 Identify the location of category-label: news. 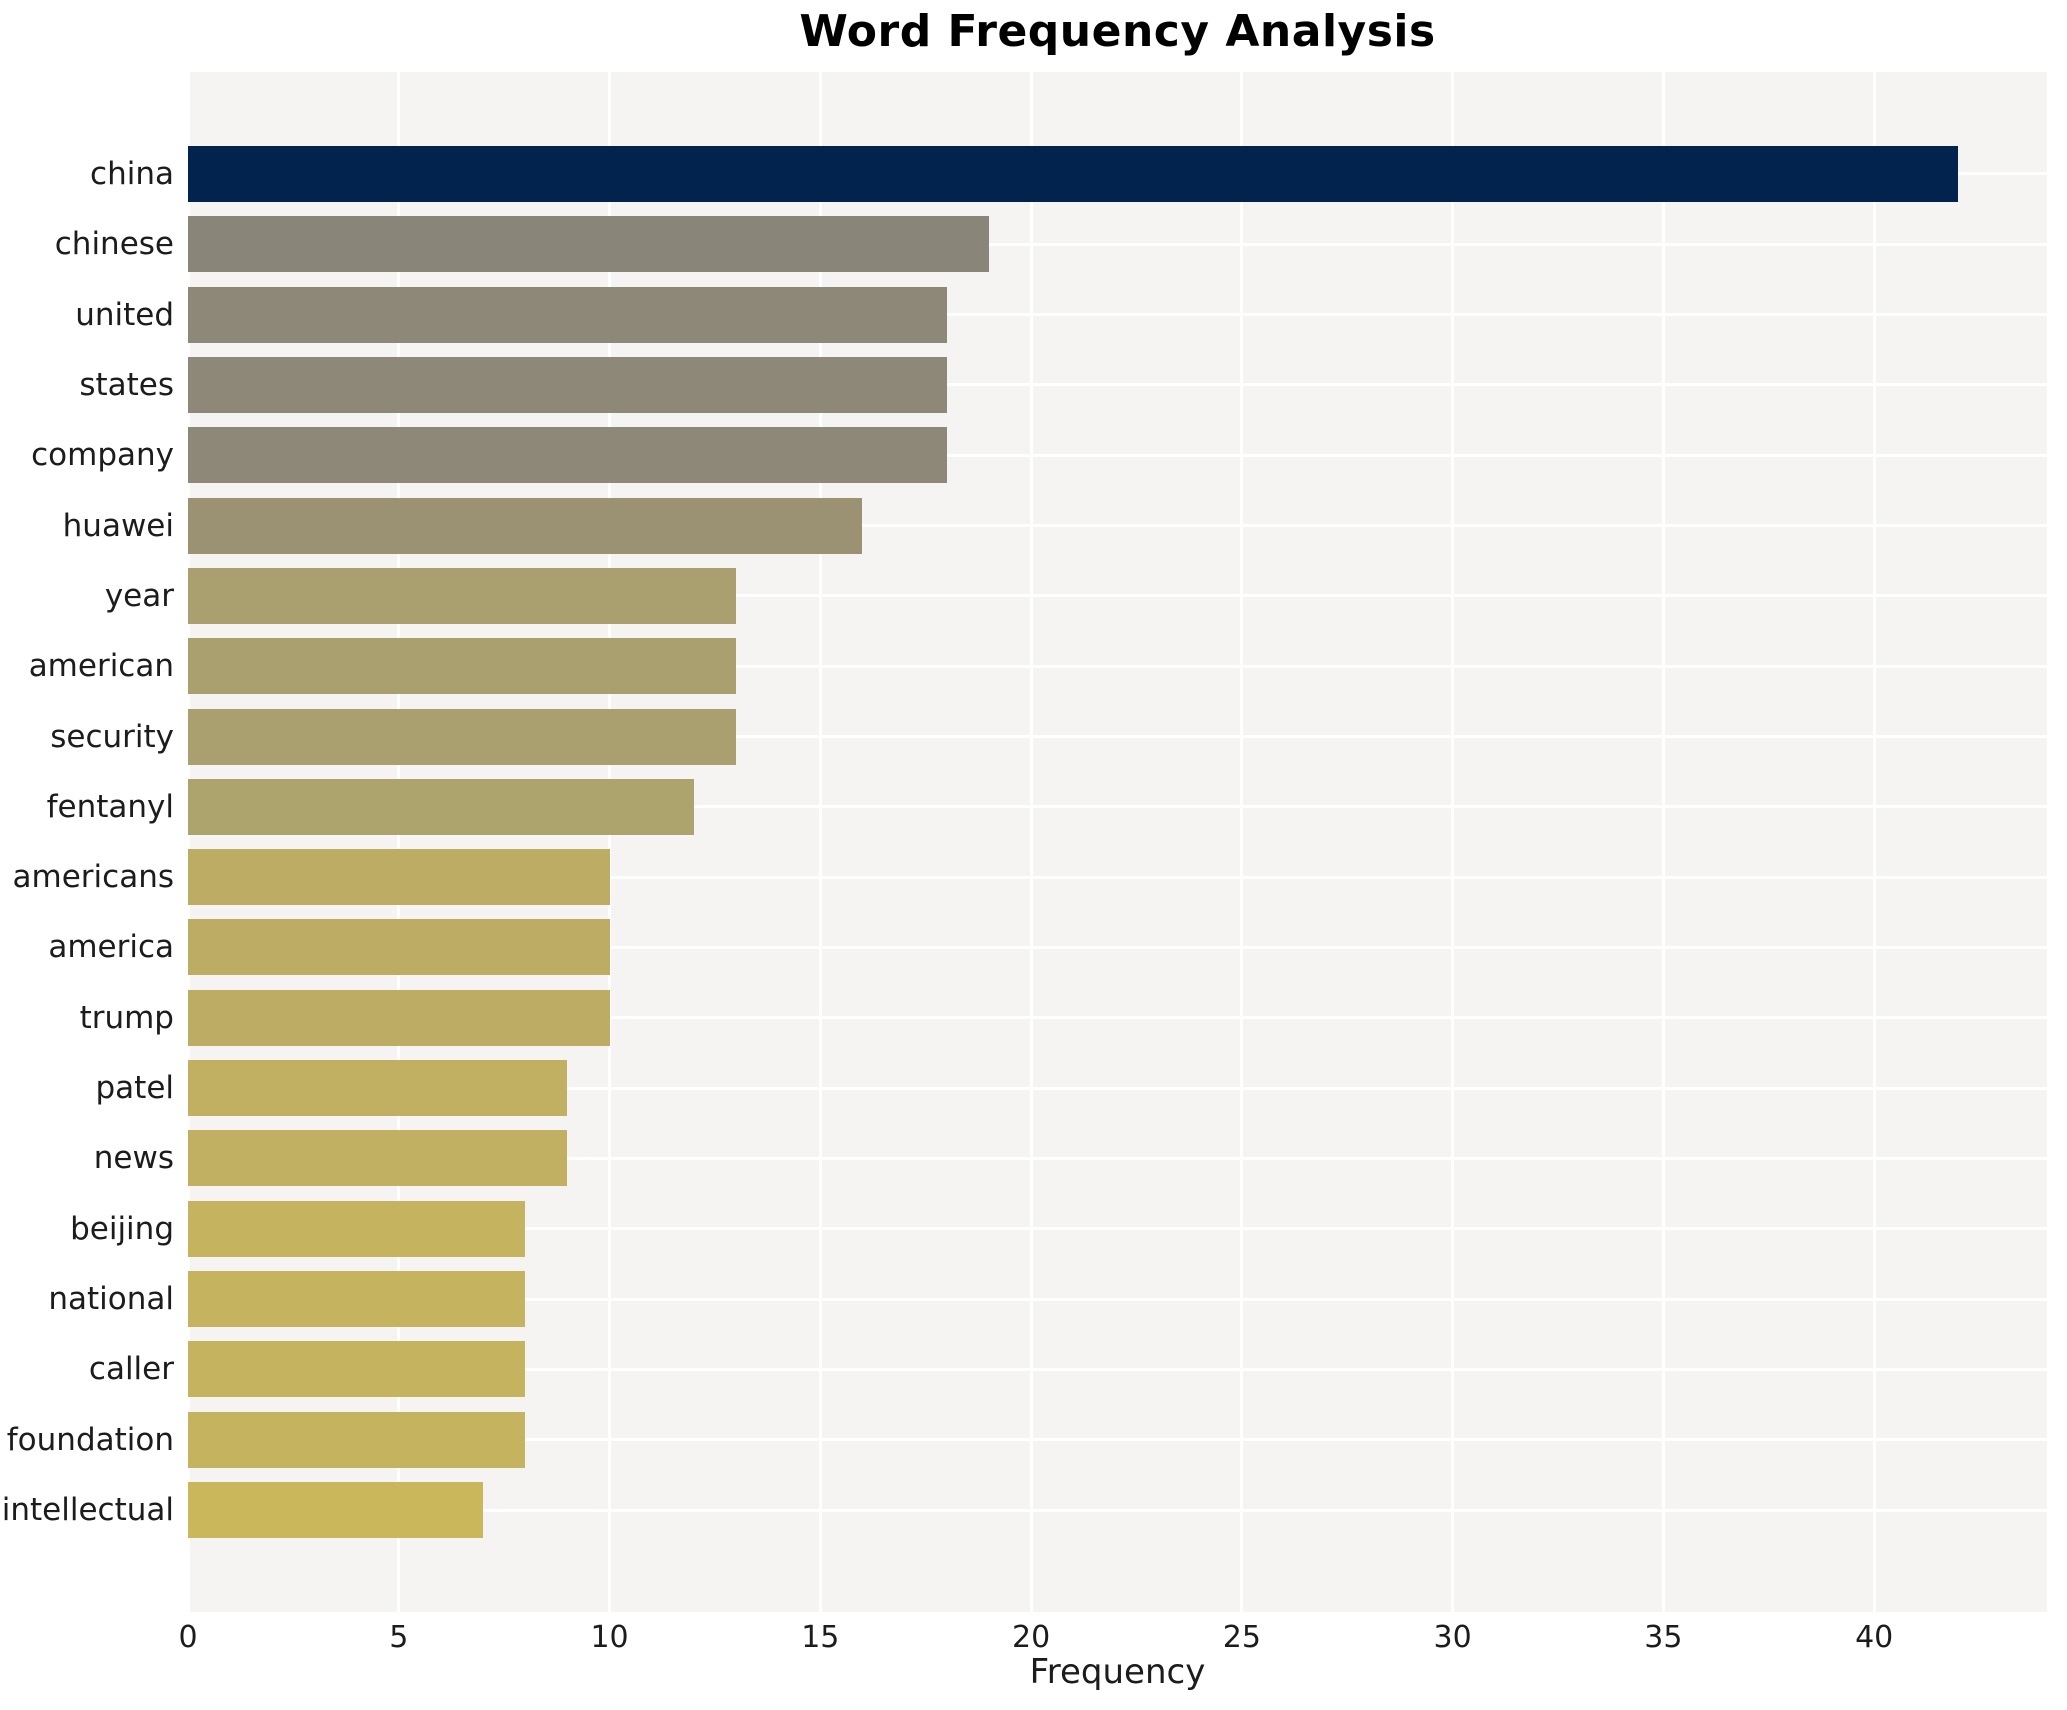
(133, 1158).